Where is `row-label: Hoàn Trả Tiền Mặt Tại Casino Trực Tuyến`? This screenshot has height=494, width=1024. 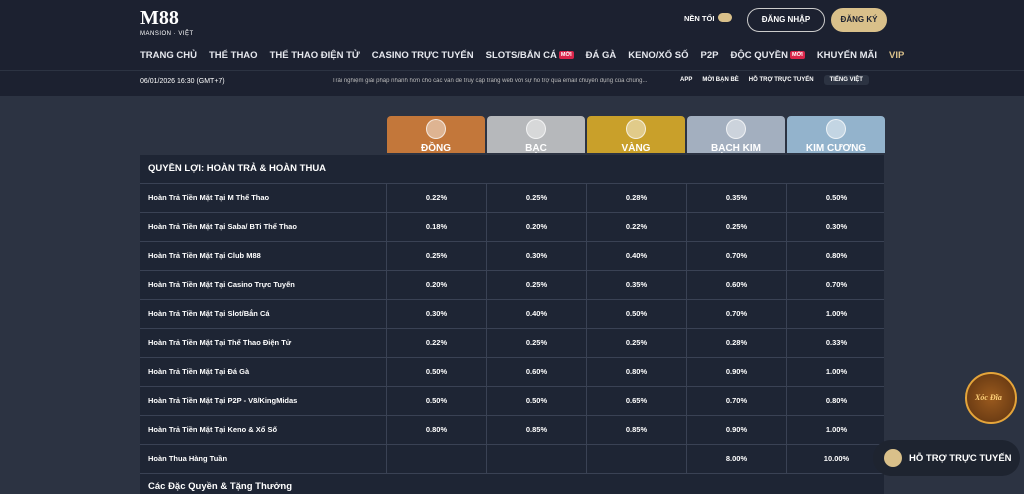 row-label: Hoàn Trả Tiền Mặt Tại Casino Trực Tuyến is located at coordinates (221, 284).